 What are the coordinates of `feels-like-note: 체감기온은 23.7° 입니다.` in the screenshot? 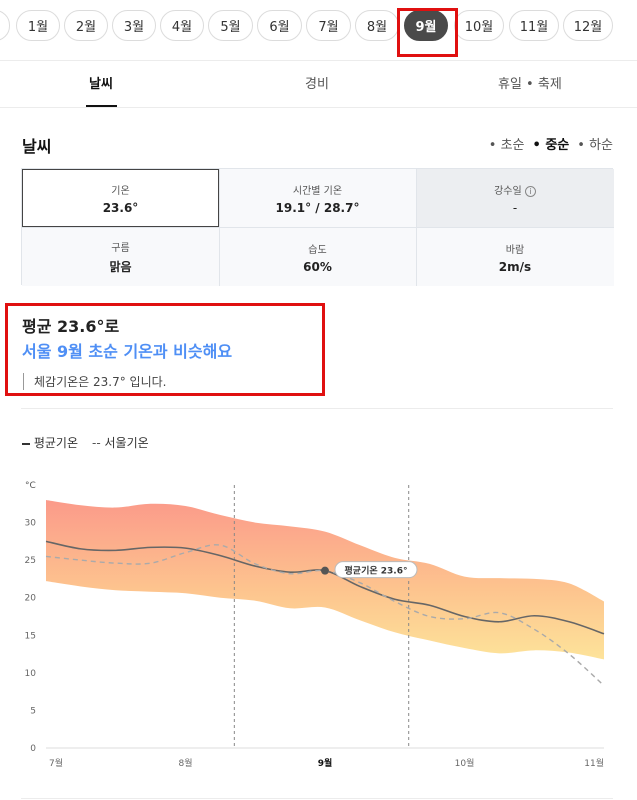 It's located at (94, 381).